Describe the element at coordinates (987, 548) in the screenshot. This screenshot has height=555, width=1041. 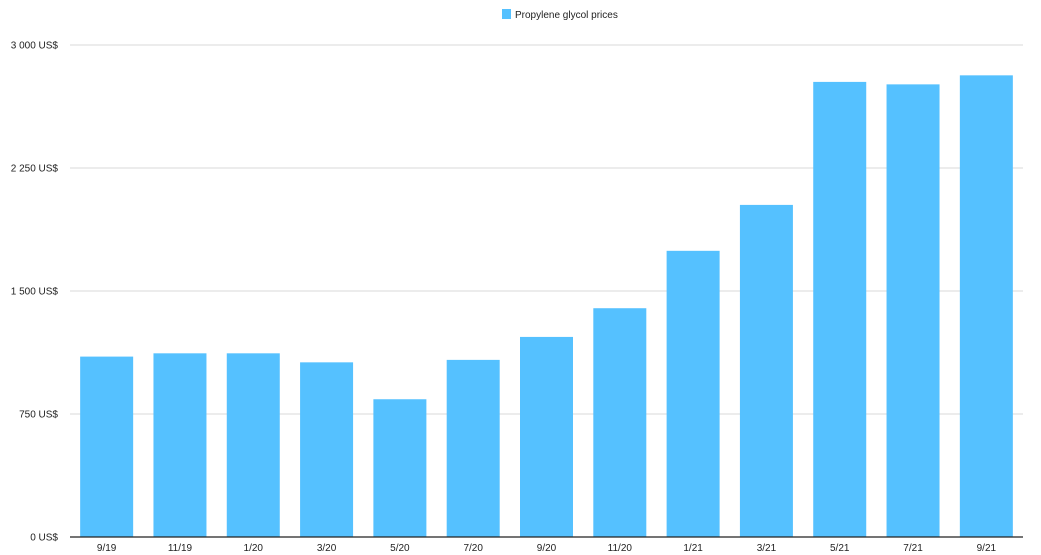
I see `x-tick-label: 9/21` at that location.